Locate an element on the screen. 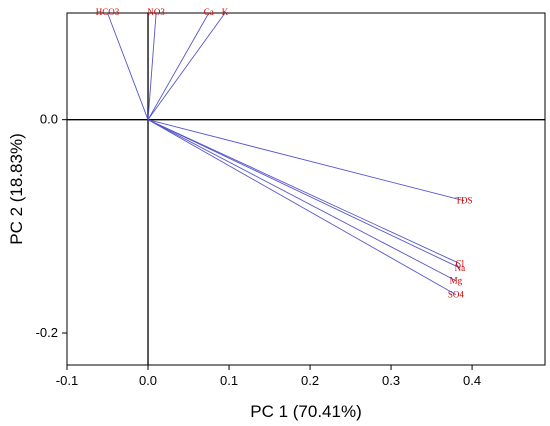 Image resolution: width=550 pixels, height=426 pixels. y-axis-title: PC 2 (18.83%) is located at coordinates (16, 189).